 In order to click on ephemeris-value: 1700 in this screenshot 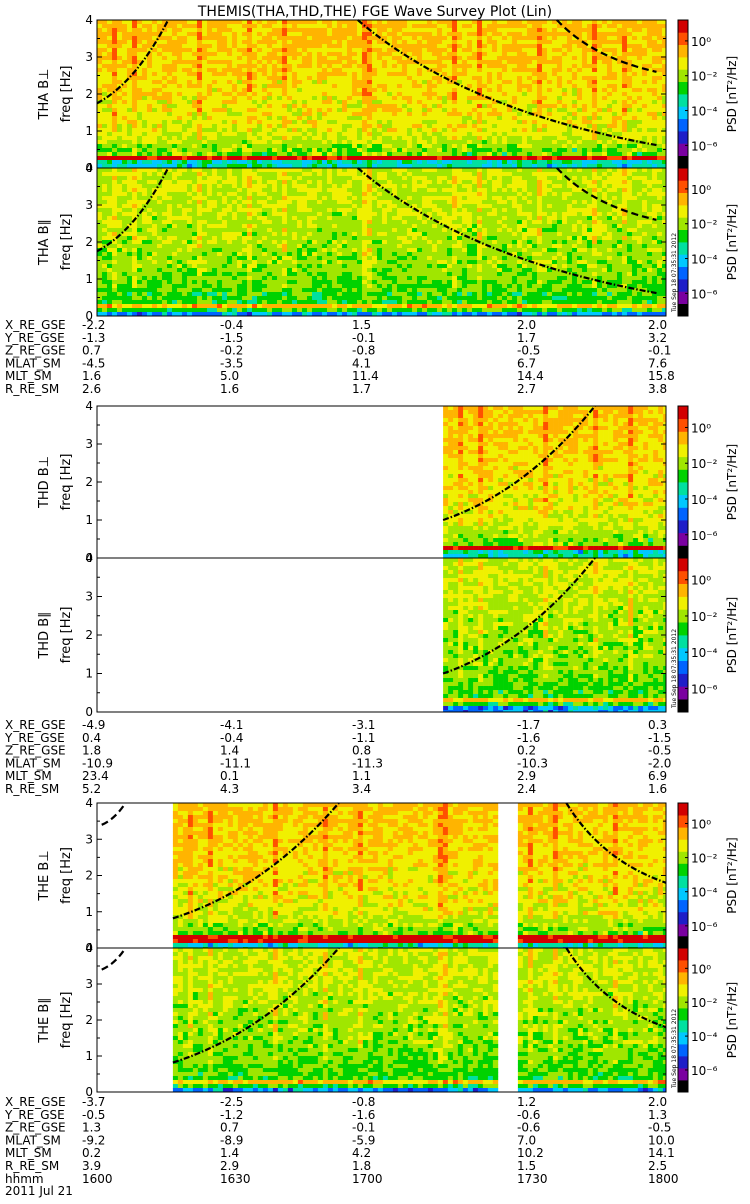, I will do `click(367, 1179)`.